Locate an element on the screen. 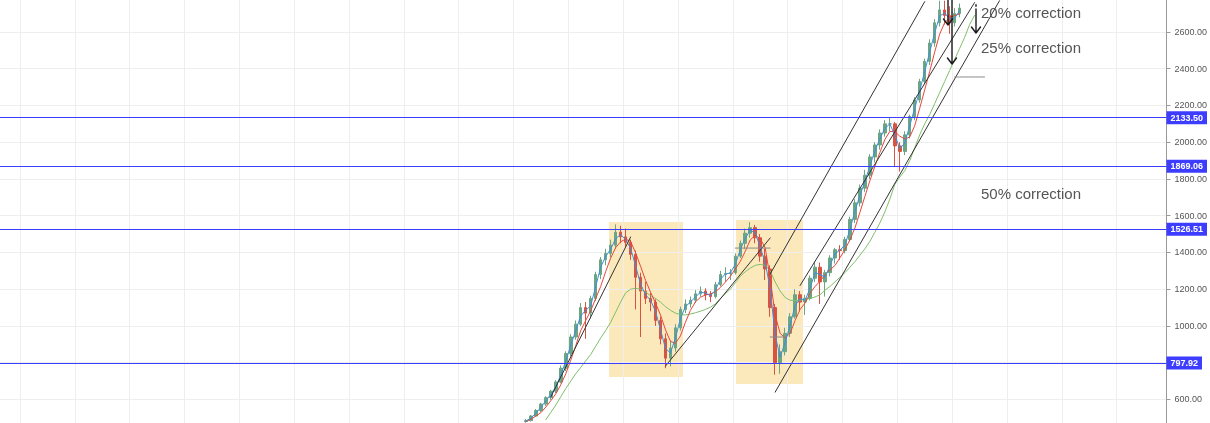  y-tick-label: 600.00 is located at coordinates (1188, 399).